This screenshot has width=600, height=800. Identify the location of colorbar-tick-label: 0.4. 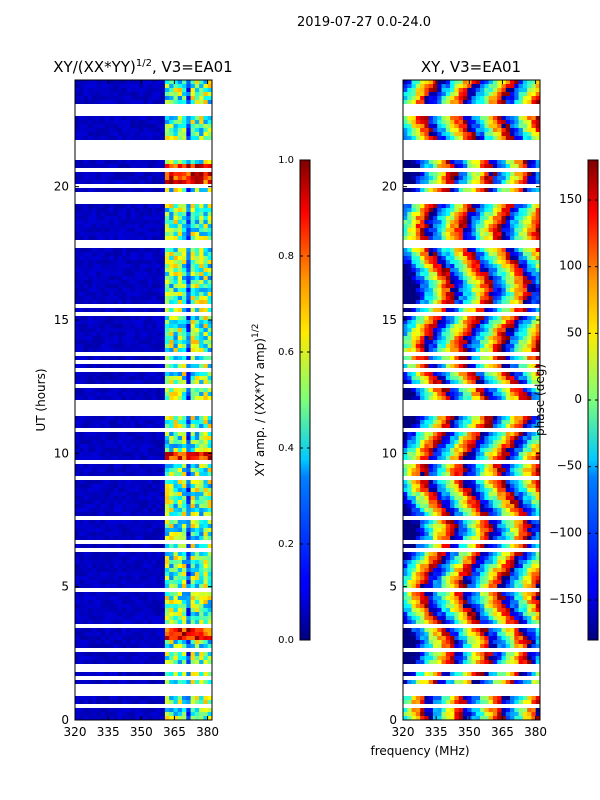
(286, 448).